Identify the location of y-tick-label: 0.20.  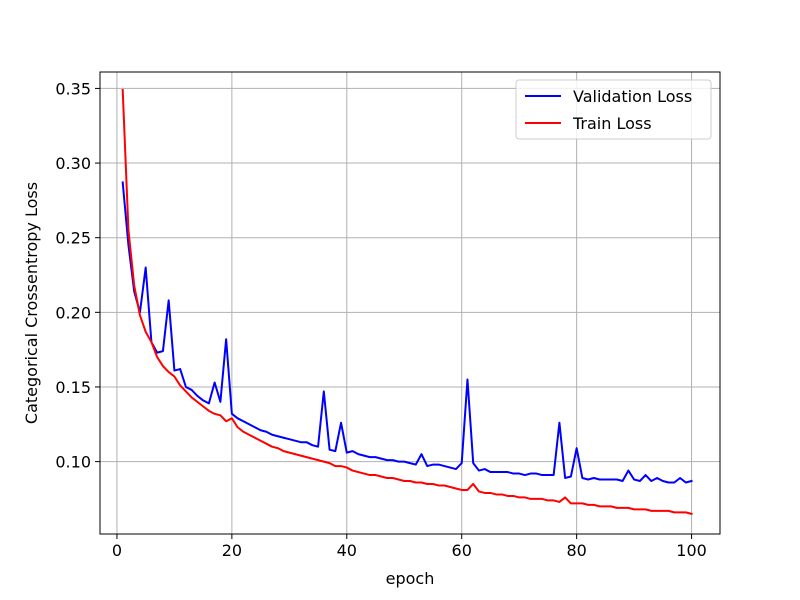
(73, 312).